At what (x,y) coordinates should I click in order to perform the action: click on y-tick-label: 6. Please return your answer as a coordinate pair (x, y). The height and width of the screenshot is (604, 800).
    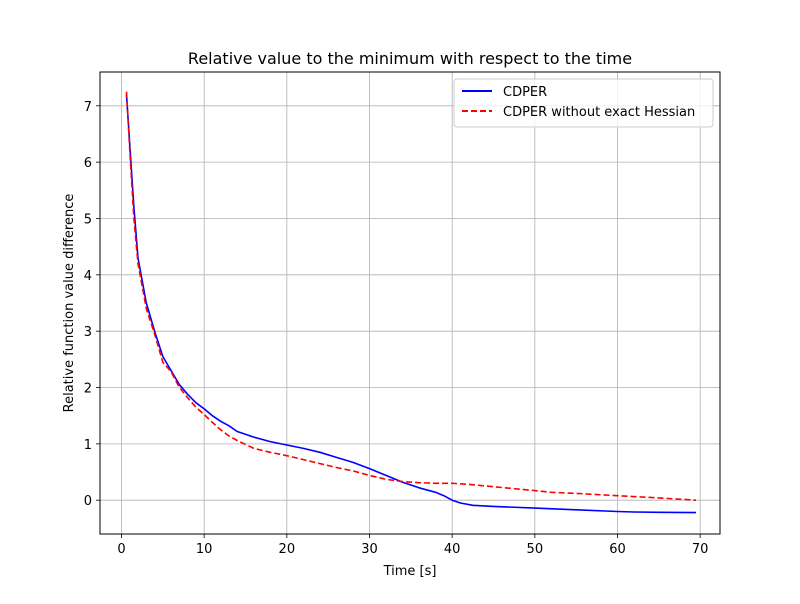
    Looking at the image, I should click on (88, 163).